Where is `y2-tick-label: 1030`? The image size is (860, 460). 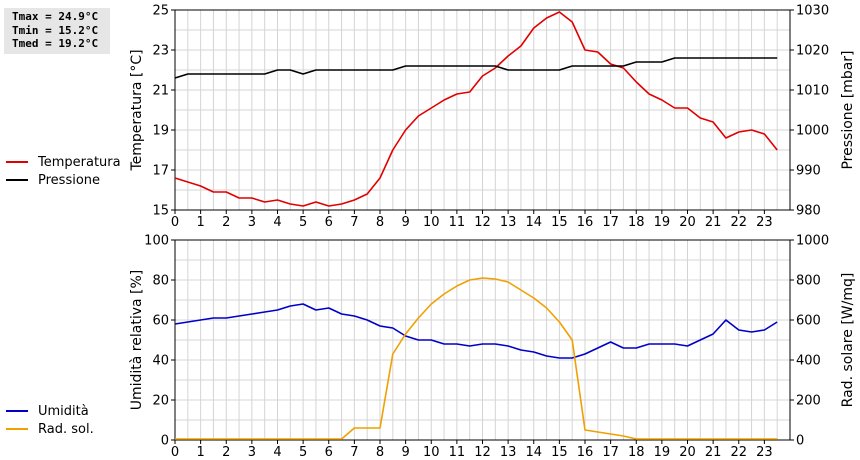
y2-tick-label: 1030 is located at coordinates (812, 11).